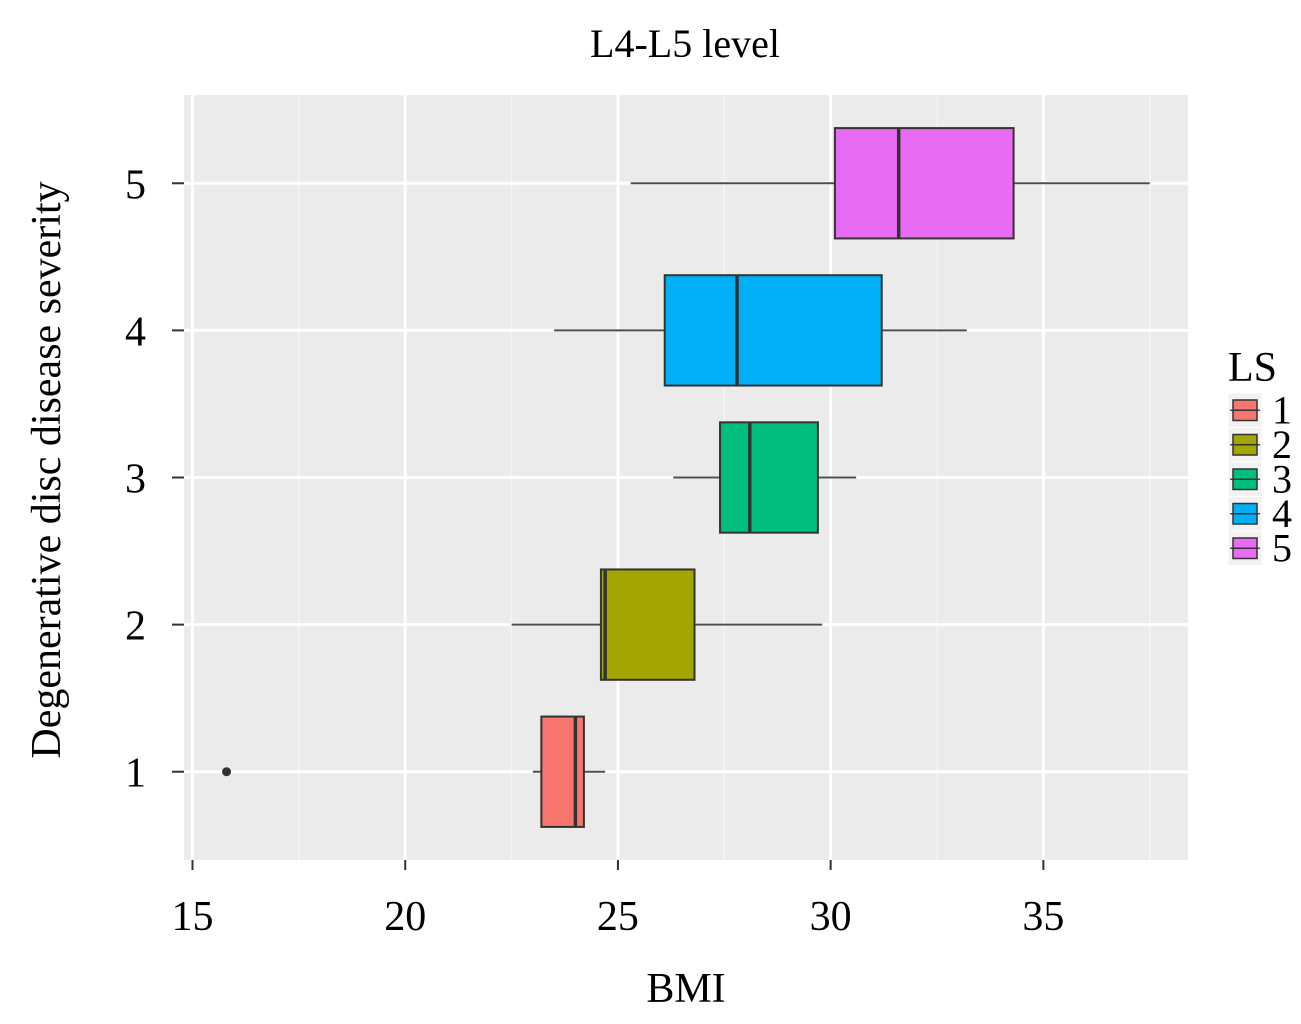  I want to click on y-tick-label: 1, so click(135, 774).